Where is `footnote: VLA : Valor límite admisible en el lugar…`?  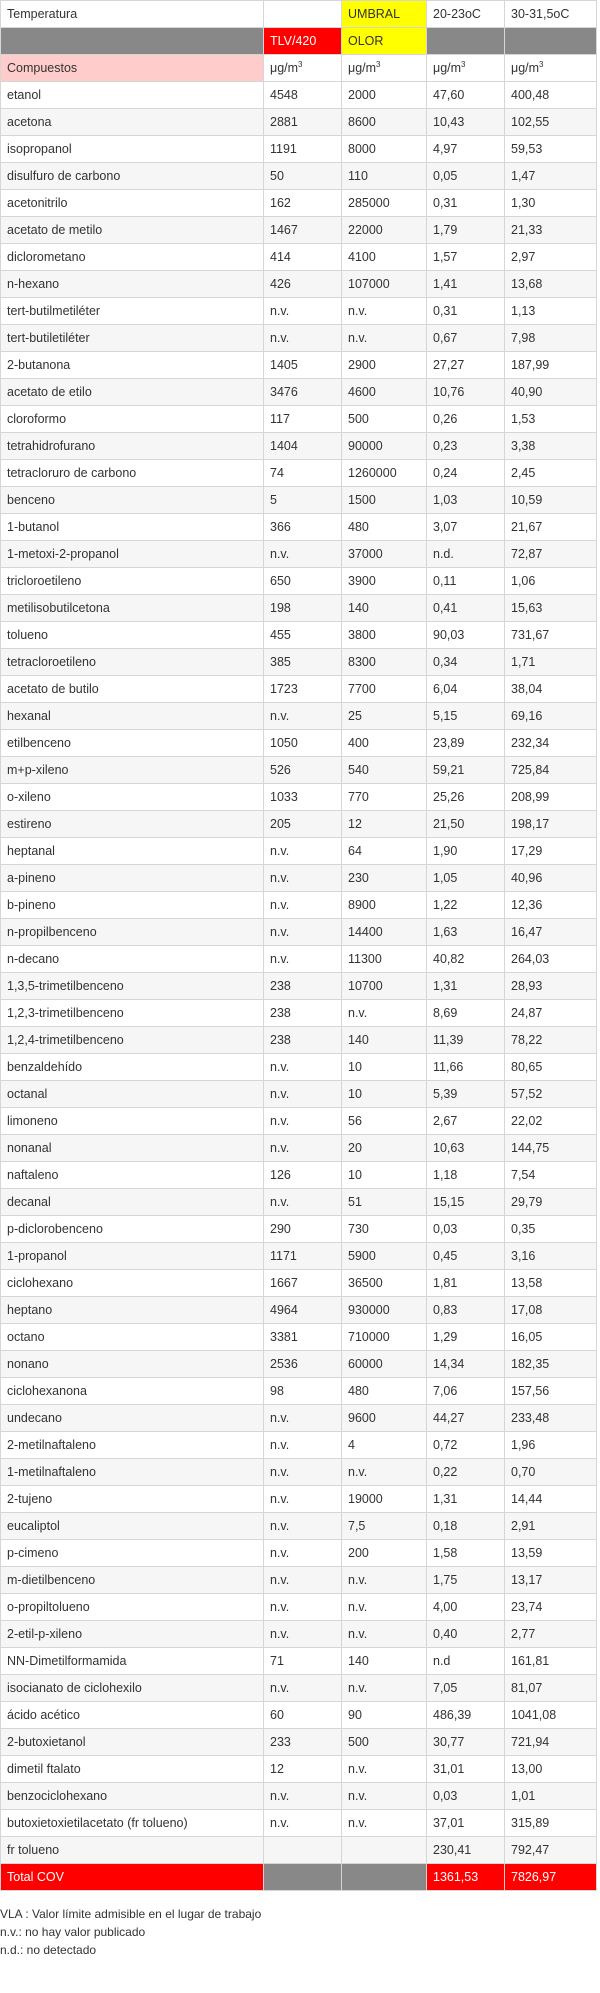 footnote: VLA : Valor límite admisible en el lugar… is located at coordinates (131, 1914).